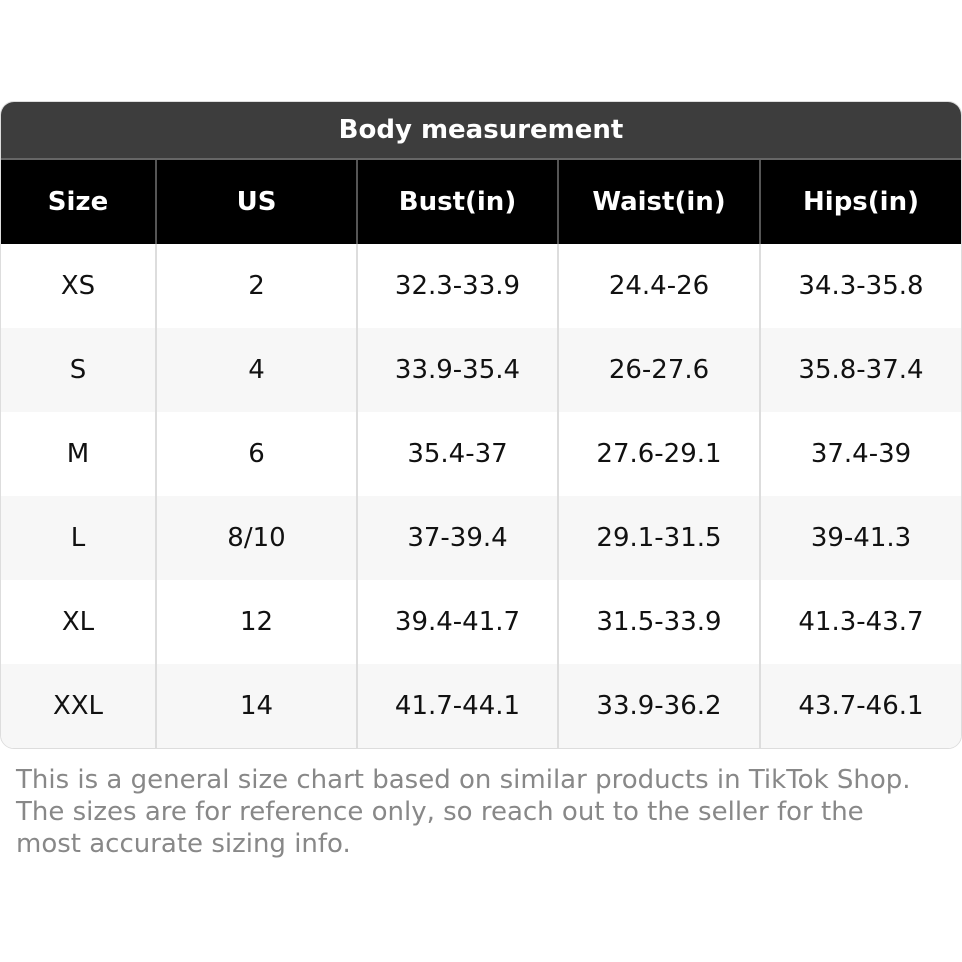 This screenshot has width=962, height=962. I want to click on table-cell: S, so click(79, 370).